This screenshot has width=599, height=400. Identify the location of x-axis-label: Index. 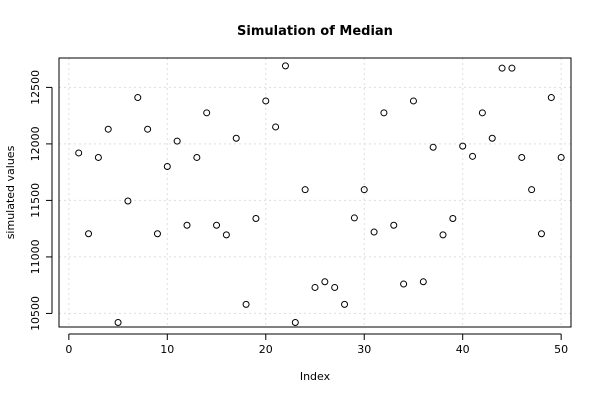
(315, 376).